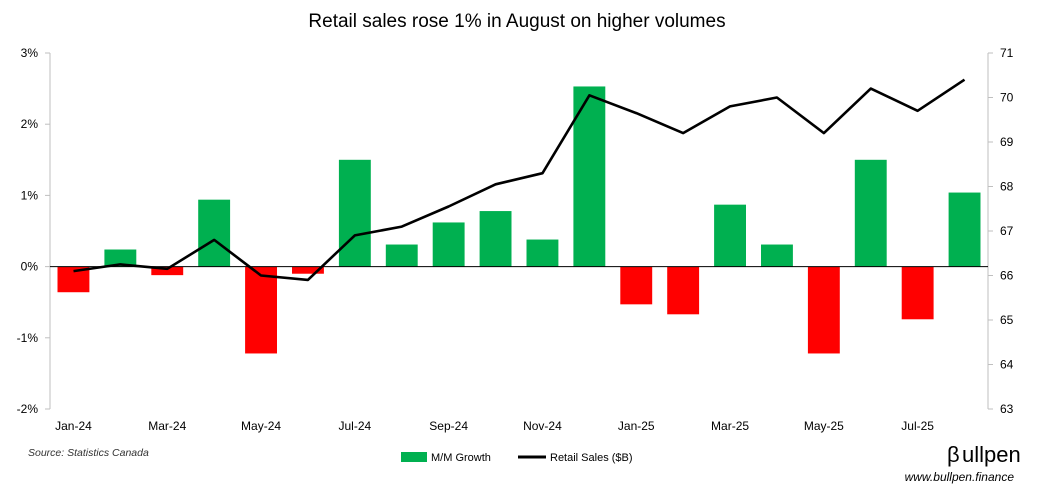 The height and width of the screenshot is (498, 1041). Describe the element at coordinates (30, 124) in the screenshot. I see `left-tick-label: 2%` at that location.